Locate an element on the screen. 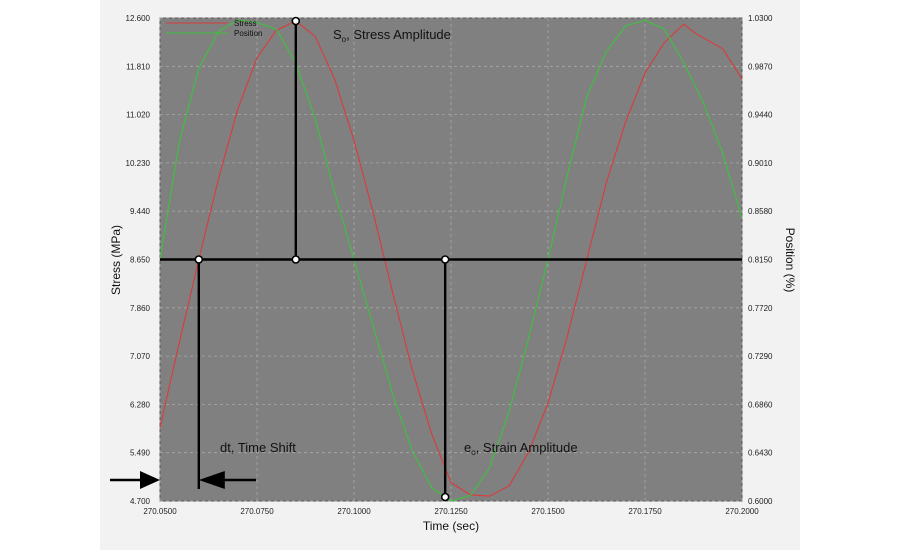 The image size is (900, 550). x-tick-label: 270.2000 is located at coordinates (742, 511).